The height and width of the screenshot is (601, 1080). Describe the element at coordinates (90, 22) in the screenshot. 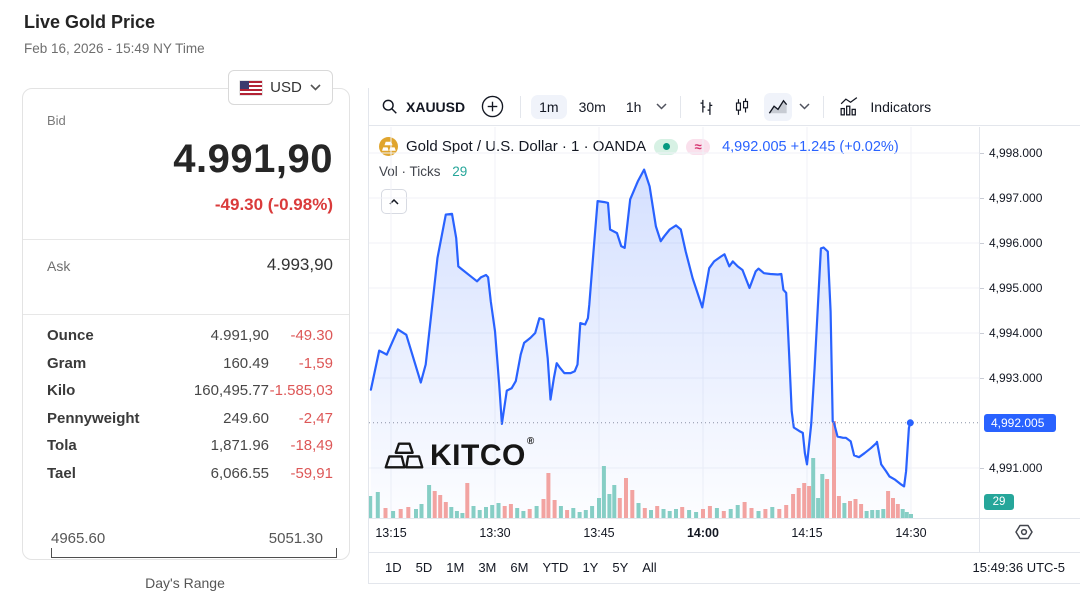

I see `page-title: Live Gold Price` at that location.